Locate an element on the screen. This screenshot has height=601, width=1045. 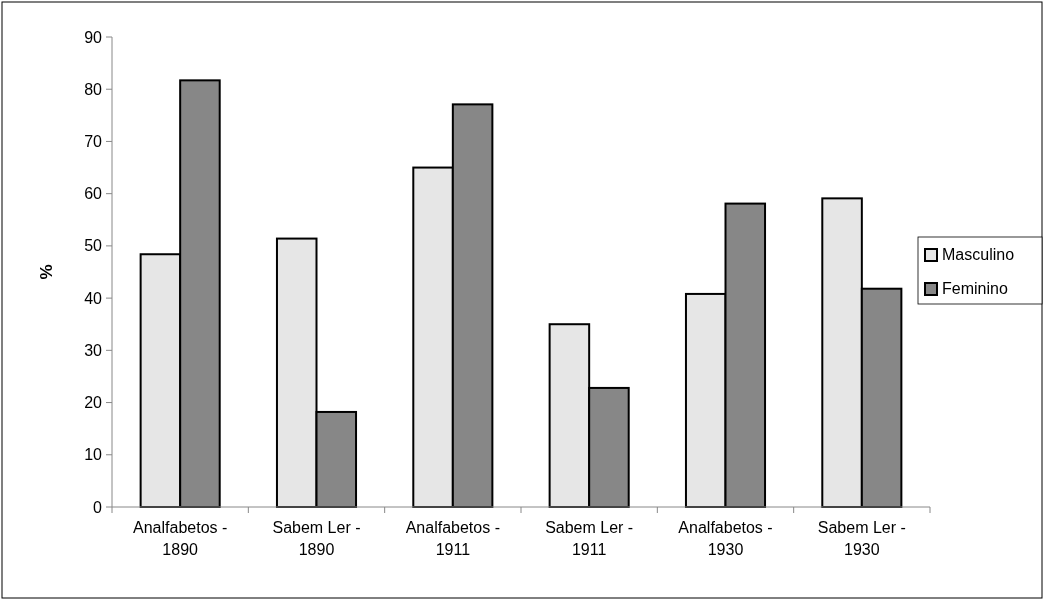
y-axis-title: % is located at coordinates (46, 272).